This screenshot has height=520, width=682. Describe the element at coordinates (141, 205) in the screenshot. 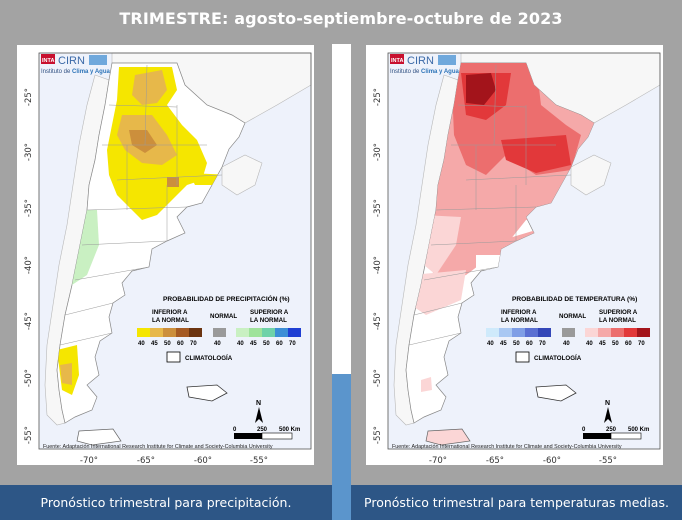

I see `province-borders` at that location.